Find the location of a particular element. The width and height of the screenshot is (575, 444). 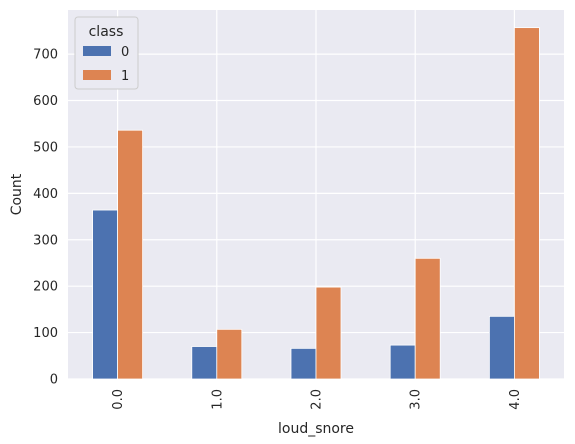

x-axis-ticks: 0.0 1.0 2.0 3.0 4.0 is located at coordinates (317, 399).